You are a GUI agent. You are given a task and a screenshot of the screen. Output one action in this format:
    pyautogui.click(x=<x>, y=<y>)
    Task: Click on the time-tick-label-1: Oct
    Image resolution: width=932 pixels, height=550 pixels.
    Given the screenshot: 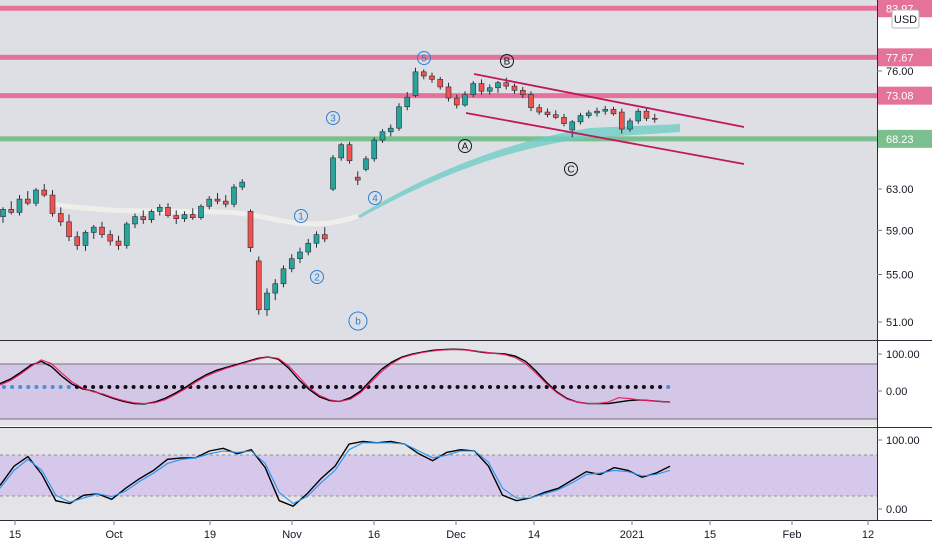 What is the action you would take?
    pyautogui.click(x=113, y=535)
    